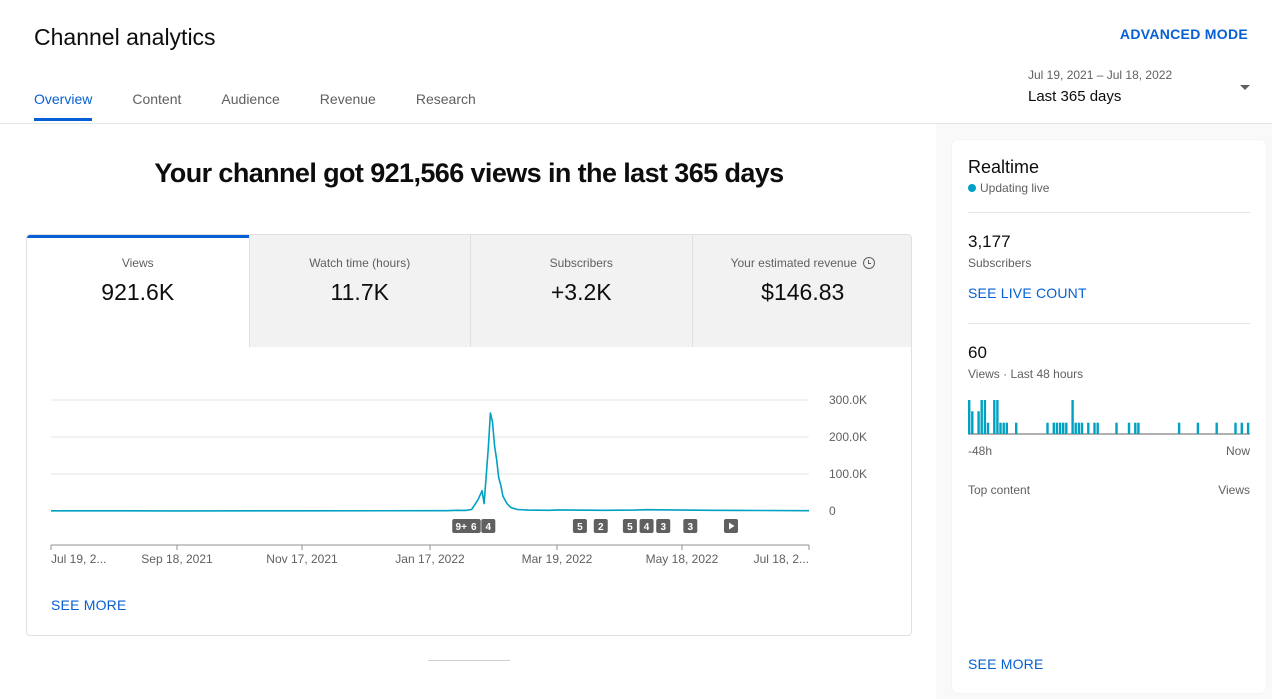 The image size is (1272, 699). What do you see at coordinates (347, 99) in the screenshot?
I see `tab-revenue: Revenue` at bounding box center [347, 99].